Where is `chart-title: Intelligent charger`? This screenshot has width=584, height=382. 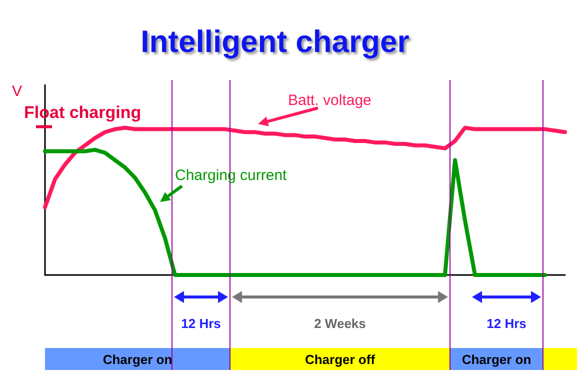 chart-title: Intelligent charger is located at coordinates (275, 41).